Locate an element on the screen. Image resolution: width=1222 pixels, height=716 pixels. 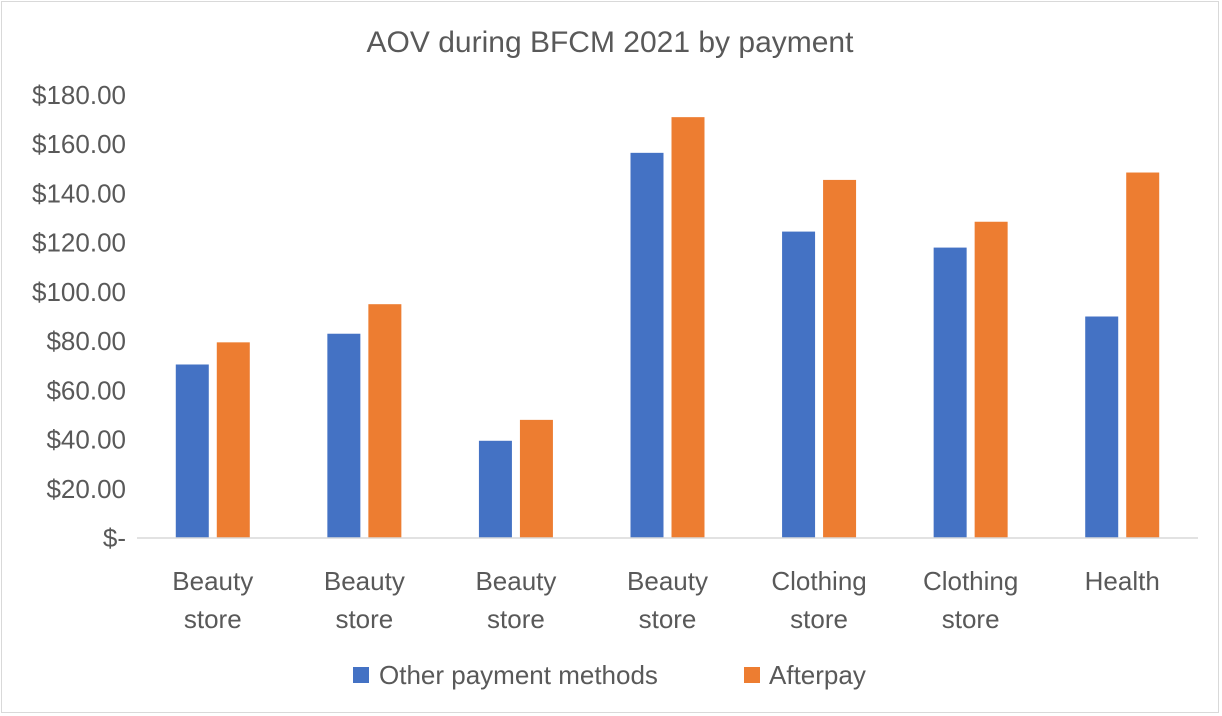
legend-label-other-payment: Other payment methods is located at coordinates (518, 675).